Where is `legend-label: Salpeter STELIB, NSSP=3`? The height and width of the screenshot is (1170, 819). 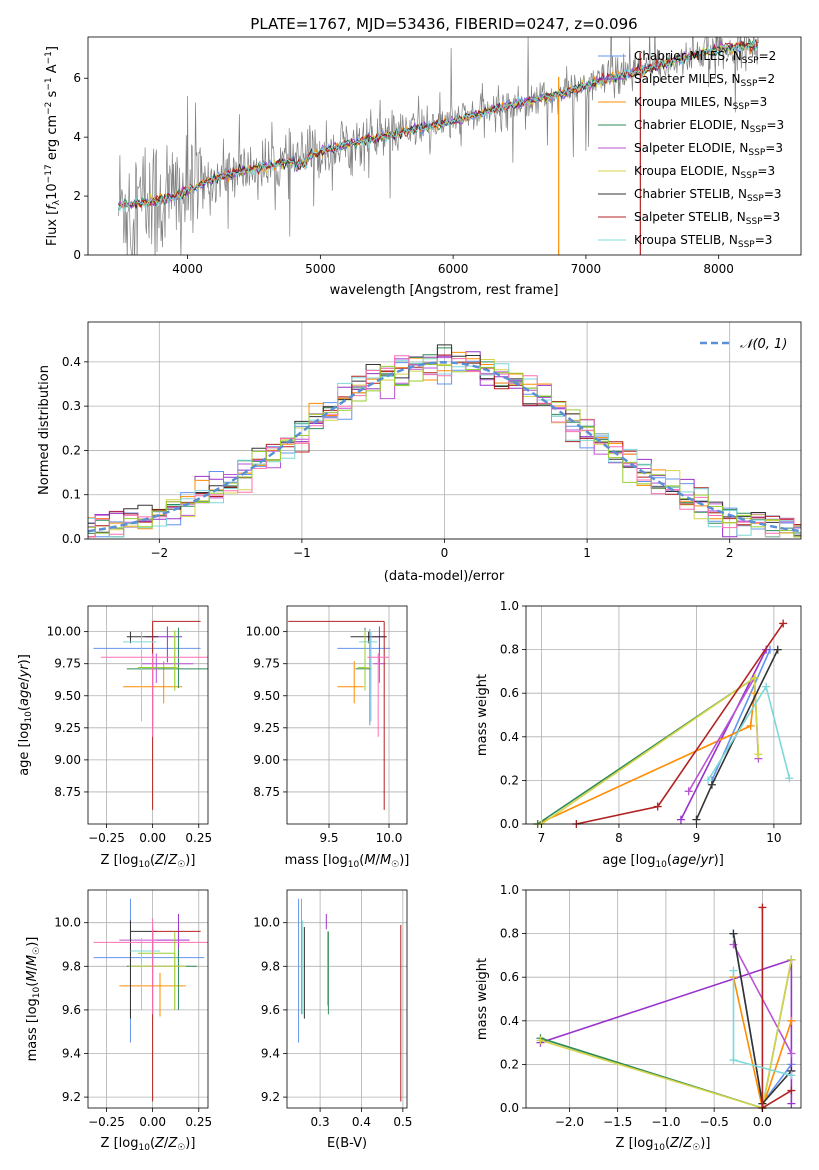 legend-label: Salpeter STELIB, NSSP=3 is located at coordinates (707, 218).